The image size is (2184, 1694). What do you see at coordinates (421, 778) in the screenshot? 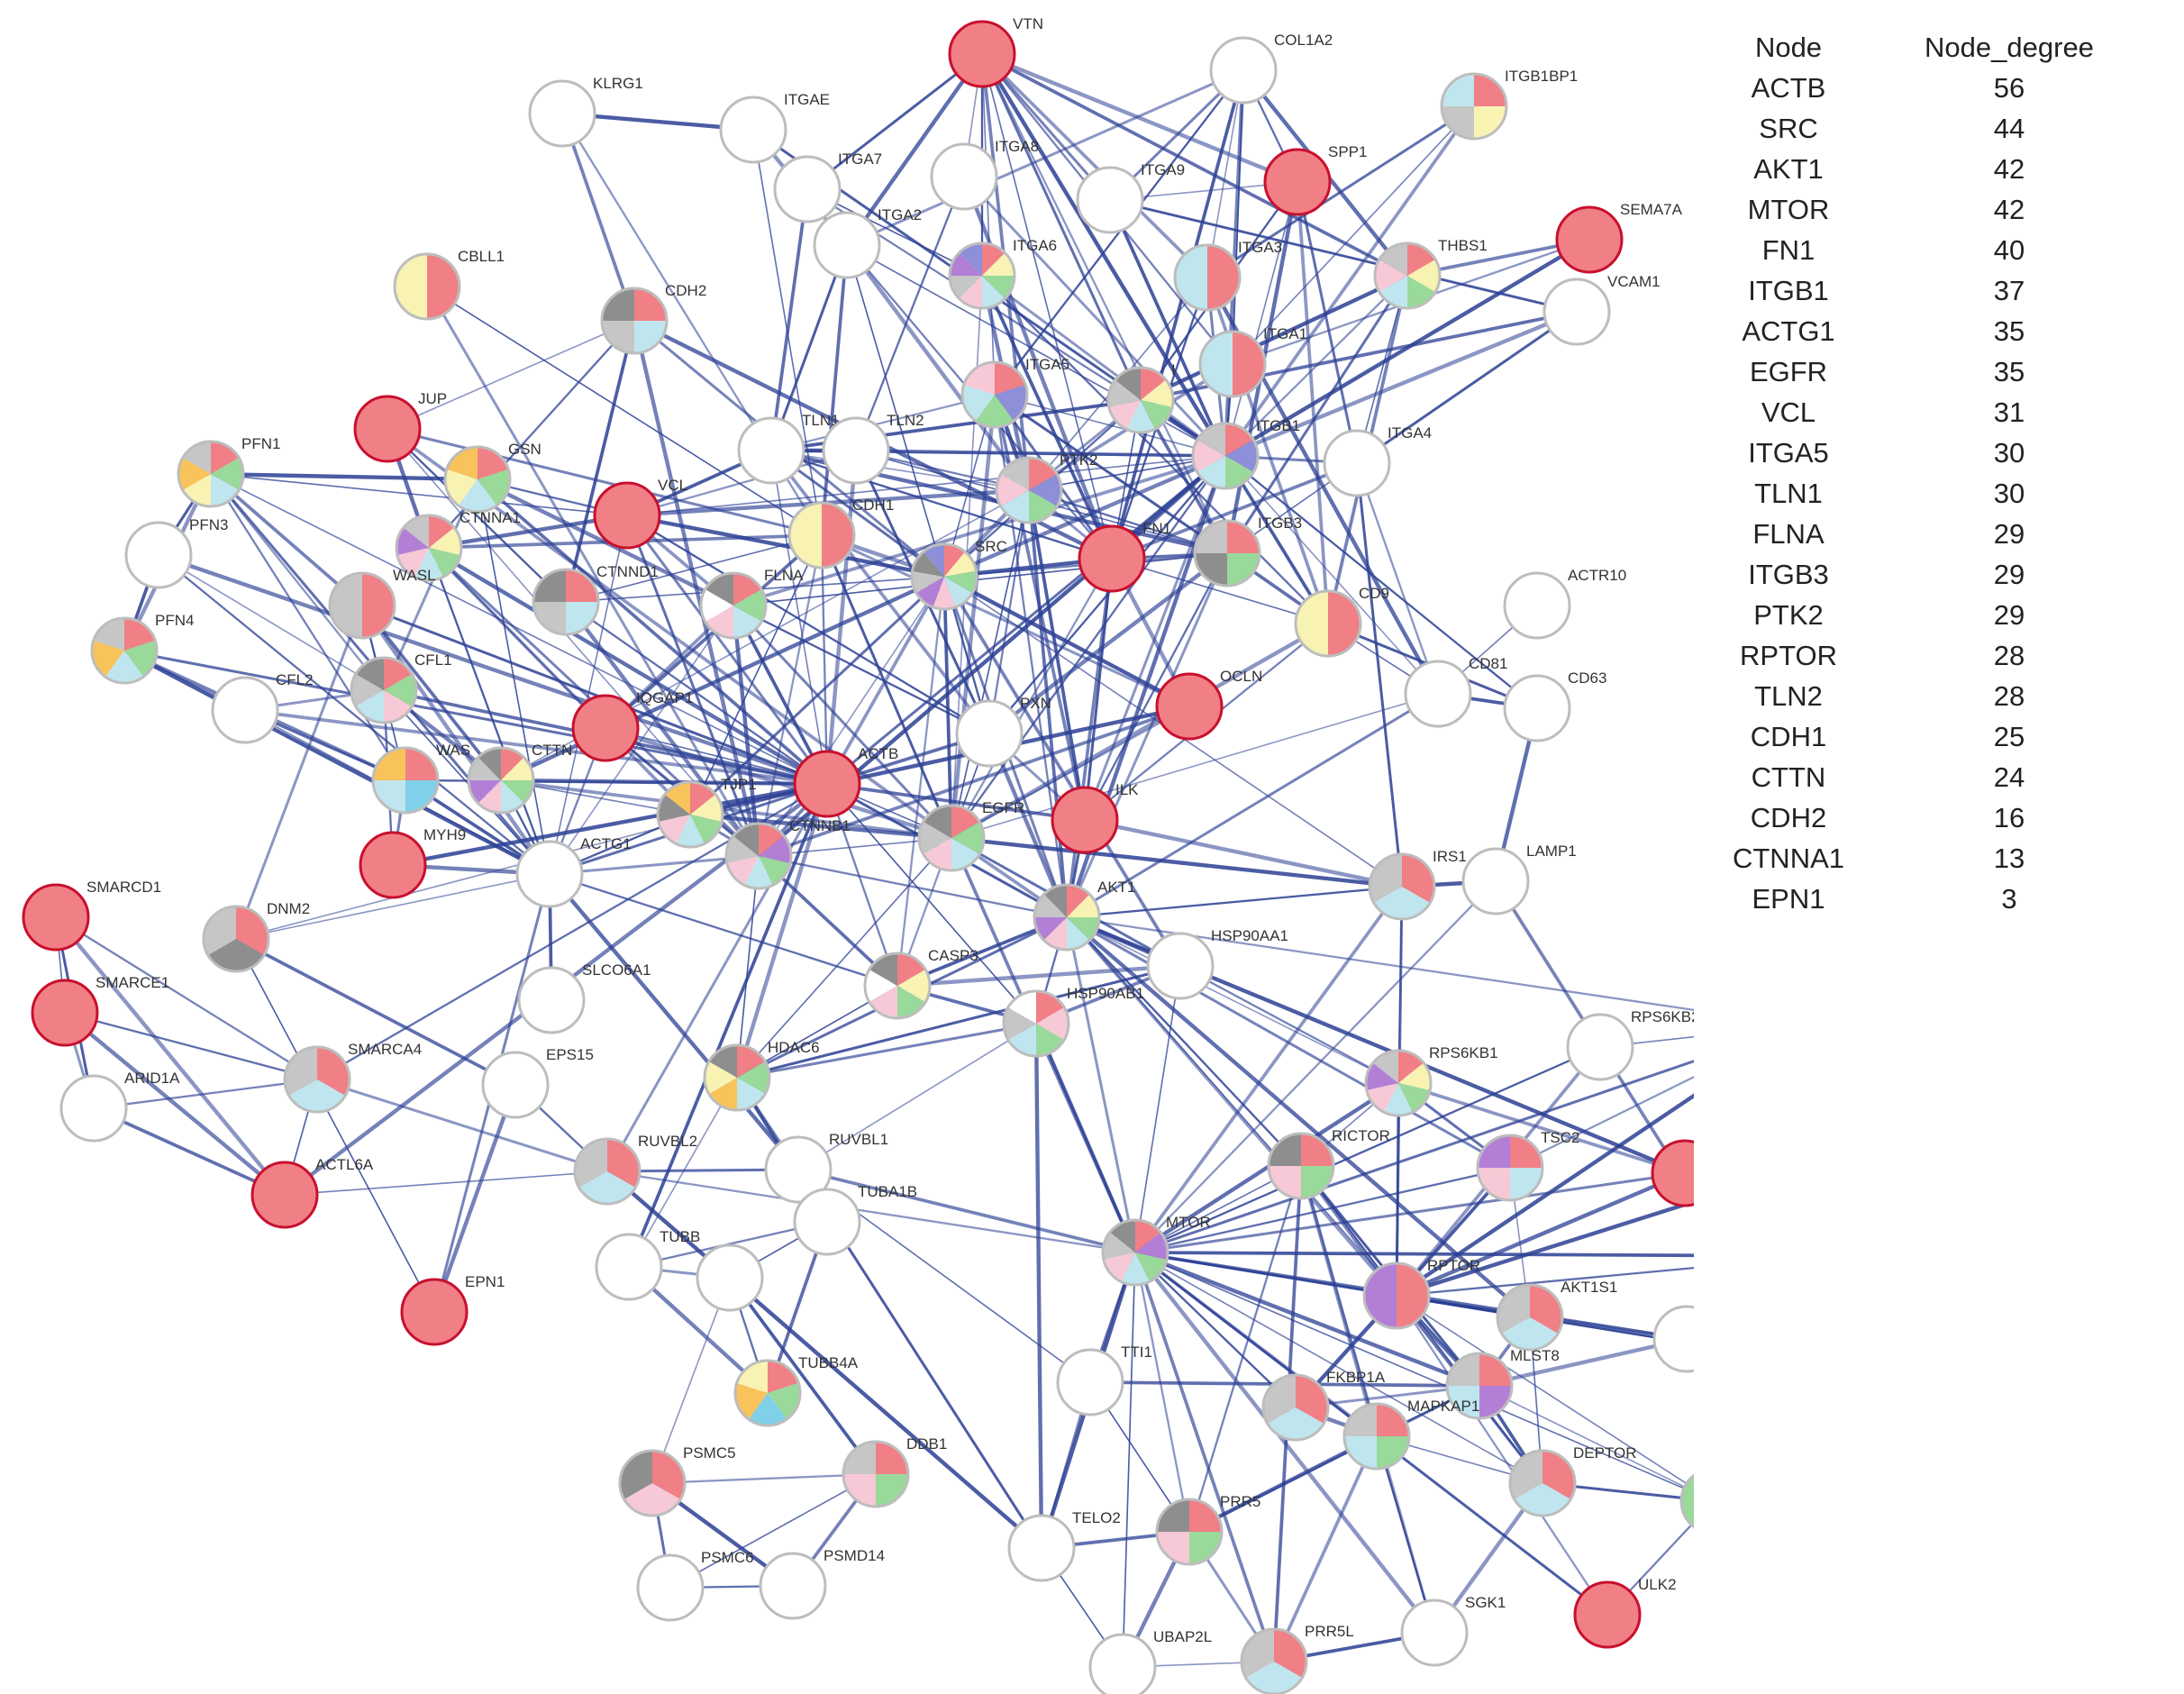
I see `node-was: WAS` at bounding box center [421, 778].